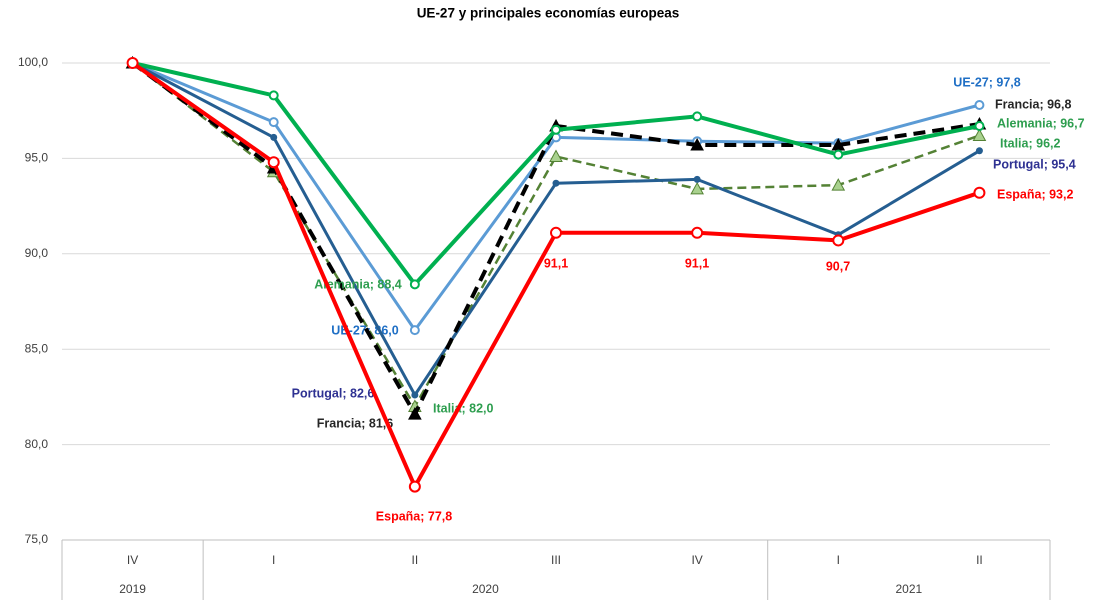 Image resolution: width=1096 pixels, height=600 pixels. What do you see at coordinates (414, 516) in the screenshot?
I see `data-label: España; 77,8` at bounding box center [414, 516].